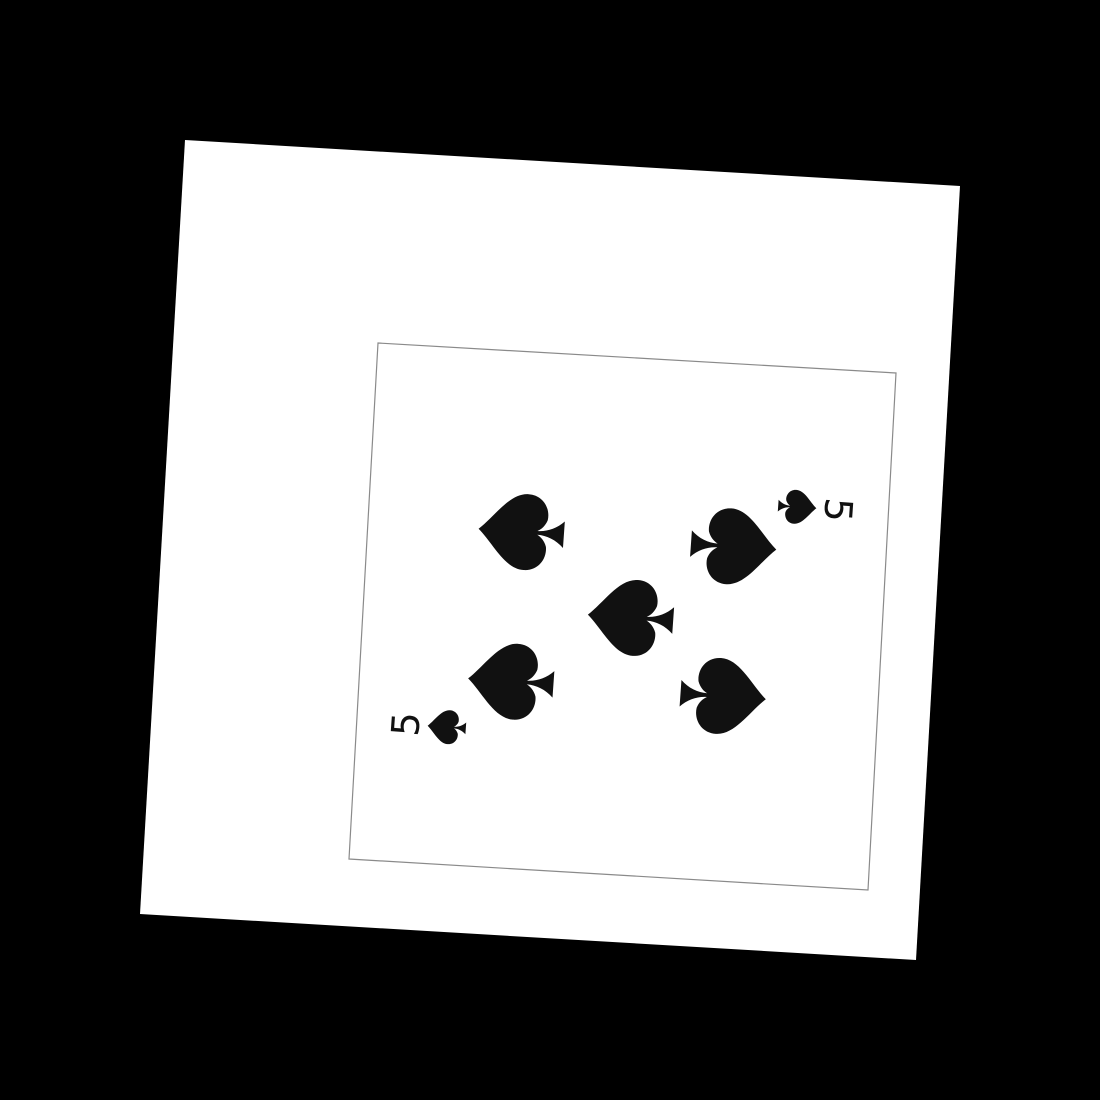  I want to click on playing-card: 5 5, so click(622, 617).